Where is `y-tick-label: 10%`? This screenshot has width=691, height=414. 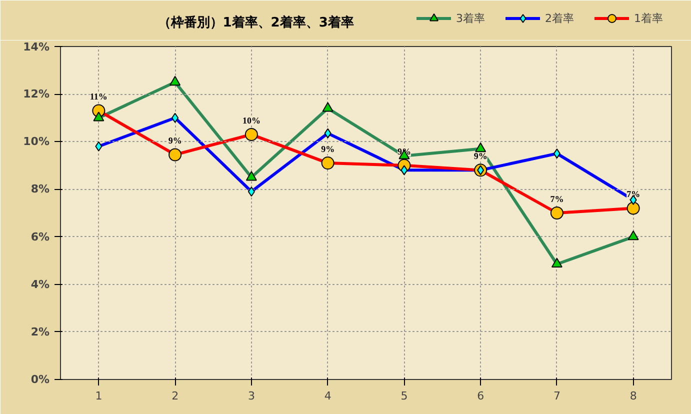 y-tick-label: 10% is located at coordinates (36, 141).